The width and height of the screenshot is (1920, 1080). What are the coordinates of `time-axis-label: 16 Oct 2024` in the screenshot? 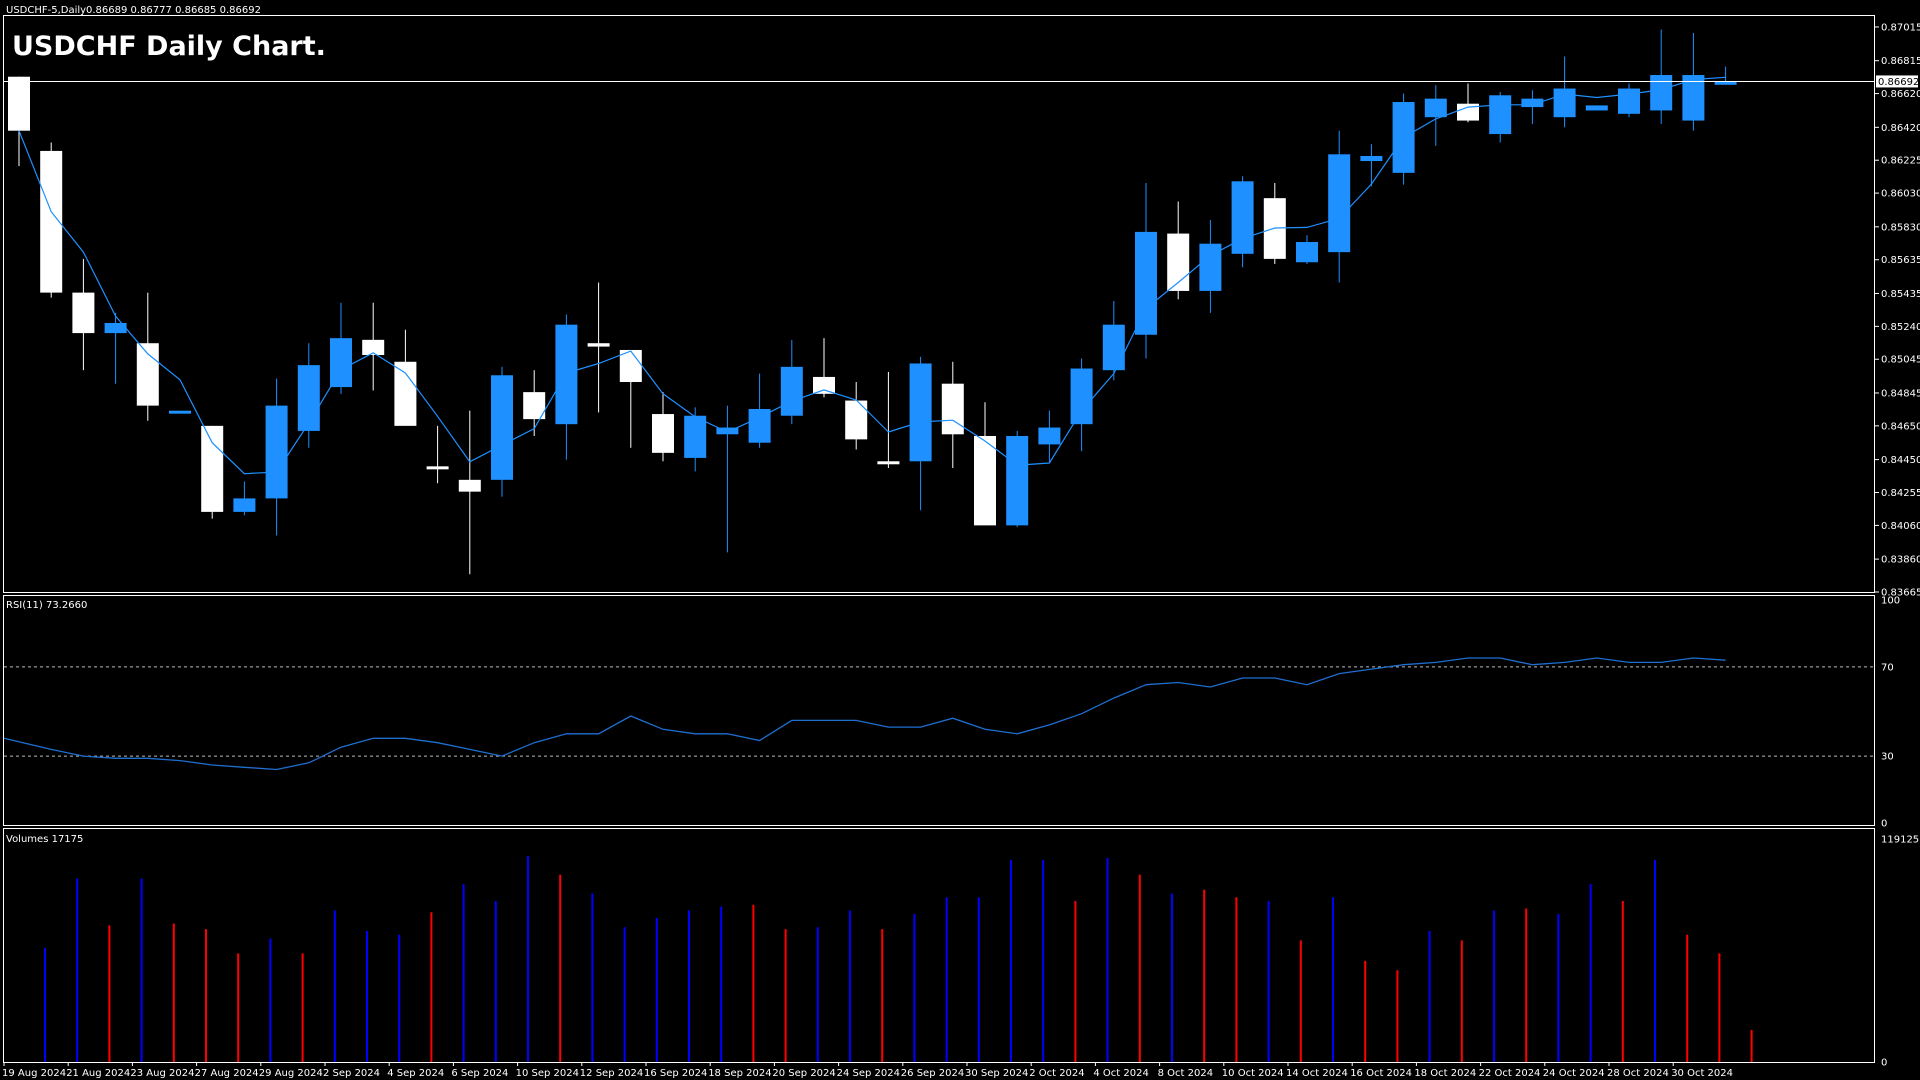 It's located at (1381, 1073).